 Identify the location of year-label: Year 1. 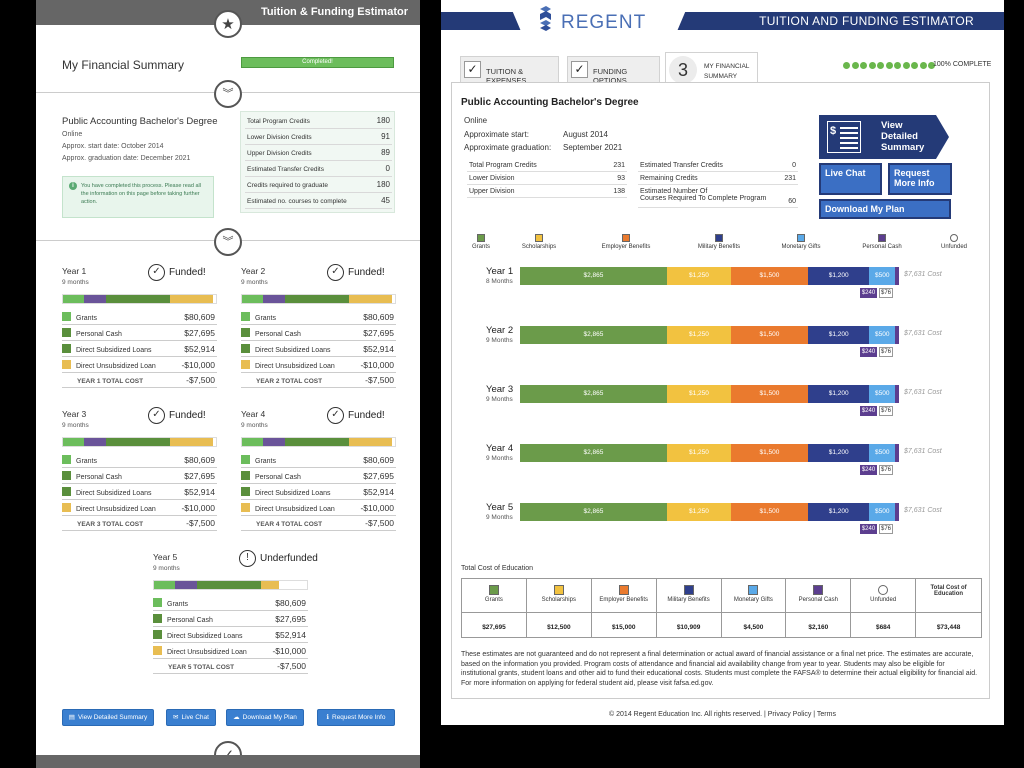
(500, 271).